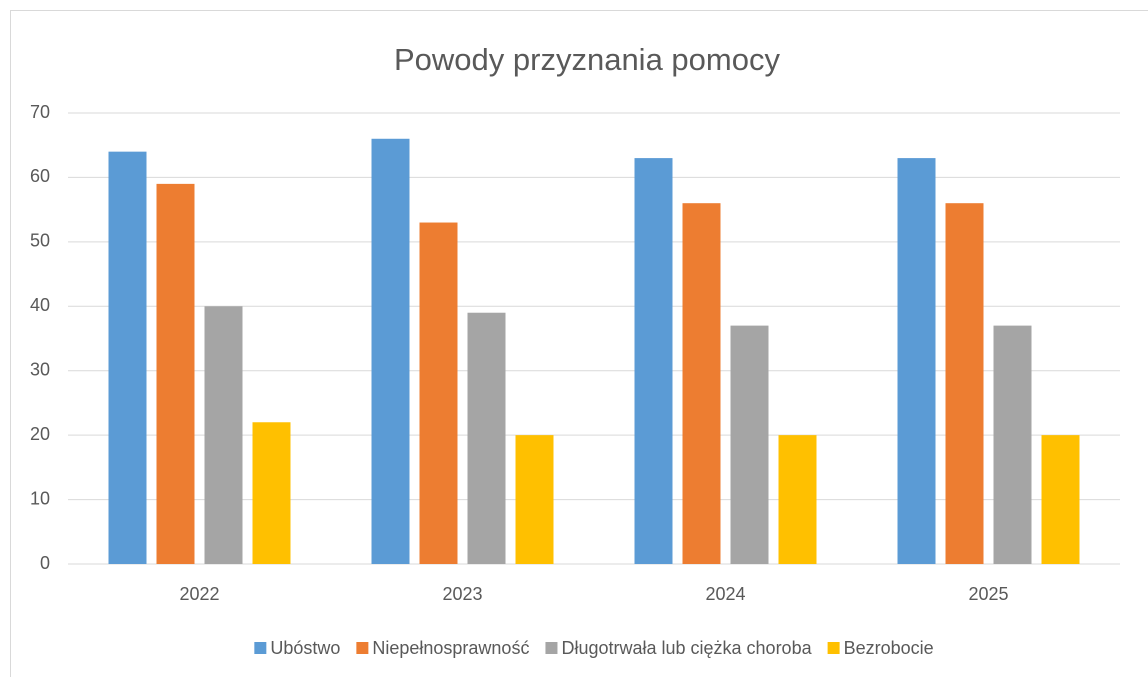  What do you see at coordinates (686, 648) in the screenshot?
I see `legend-label: Długotrwała lub ciężka choroba` at bounding box center [686, 648].